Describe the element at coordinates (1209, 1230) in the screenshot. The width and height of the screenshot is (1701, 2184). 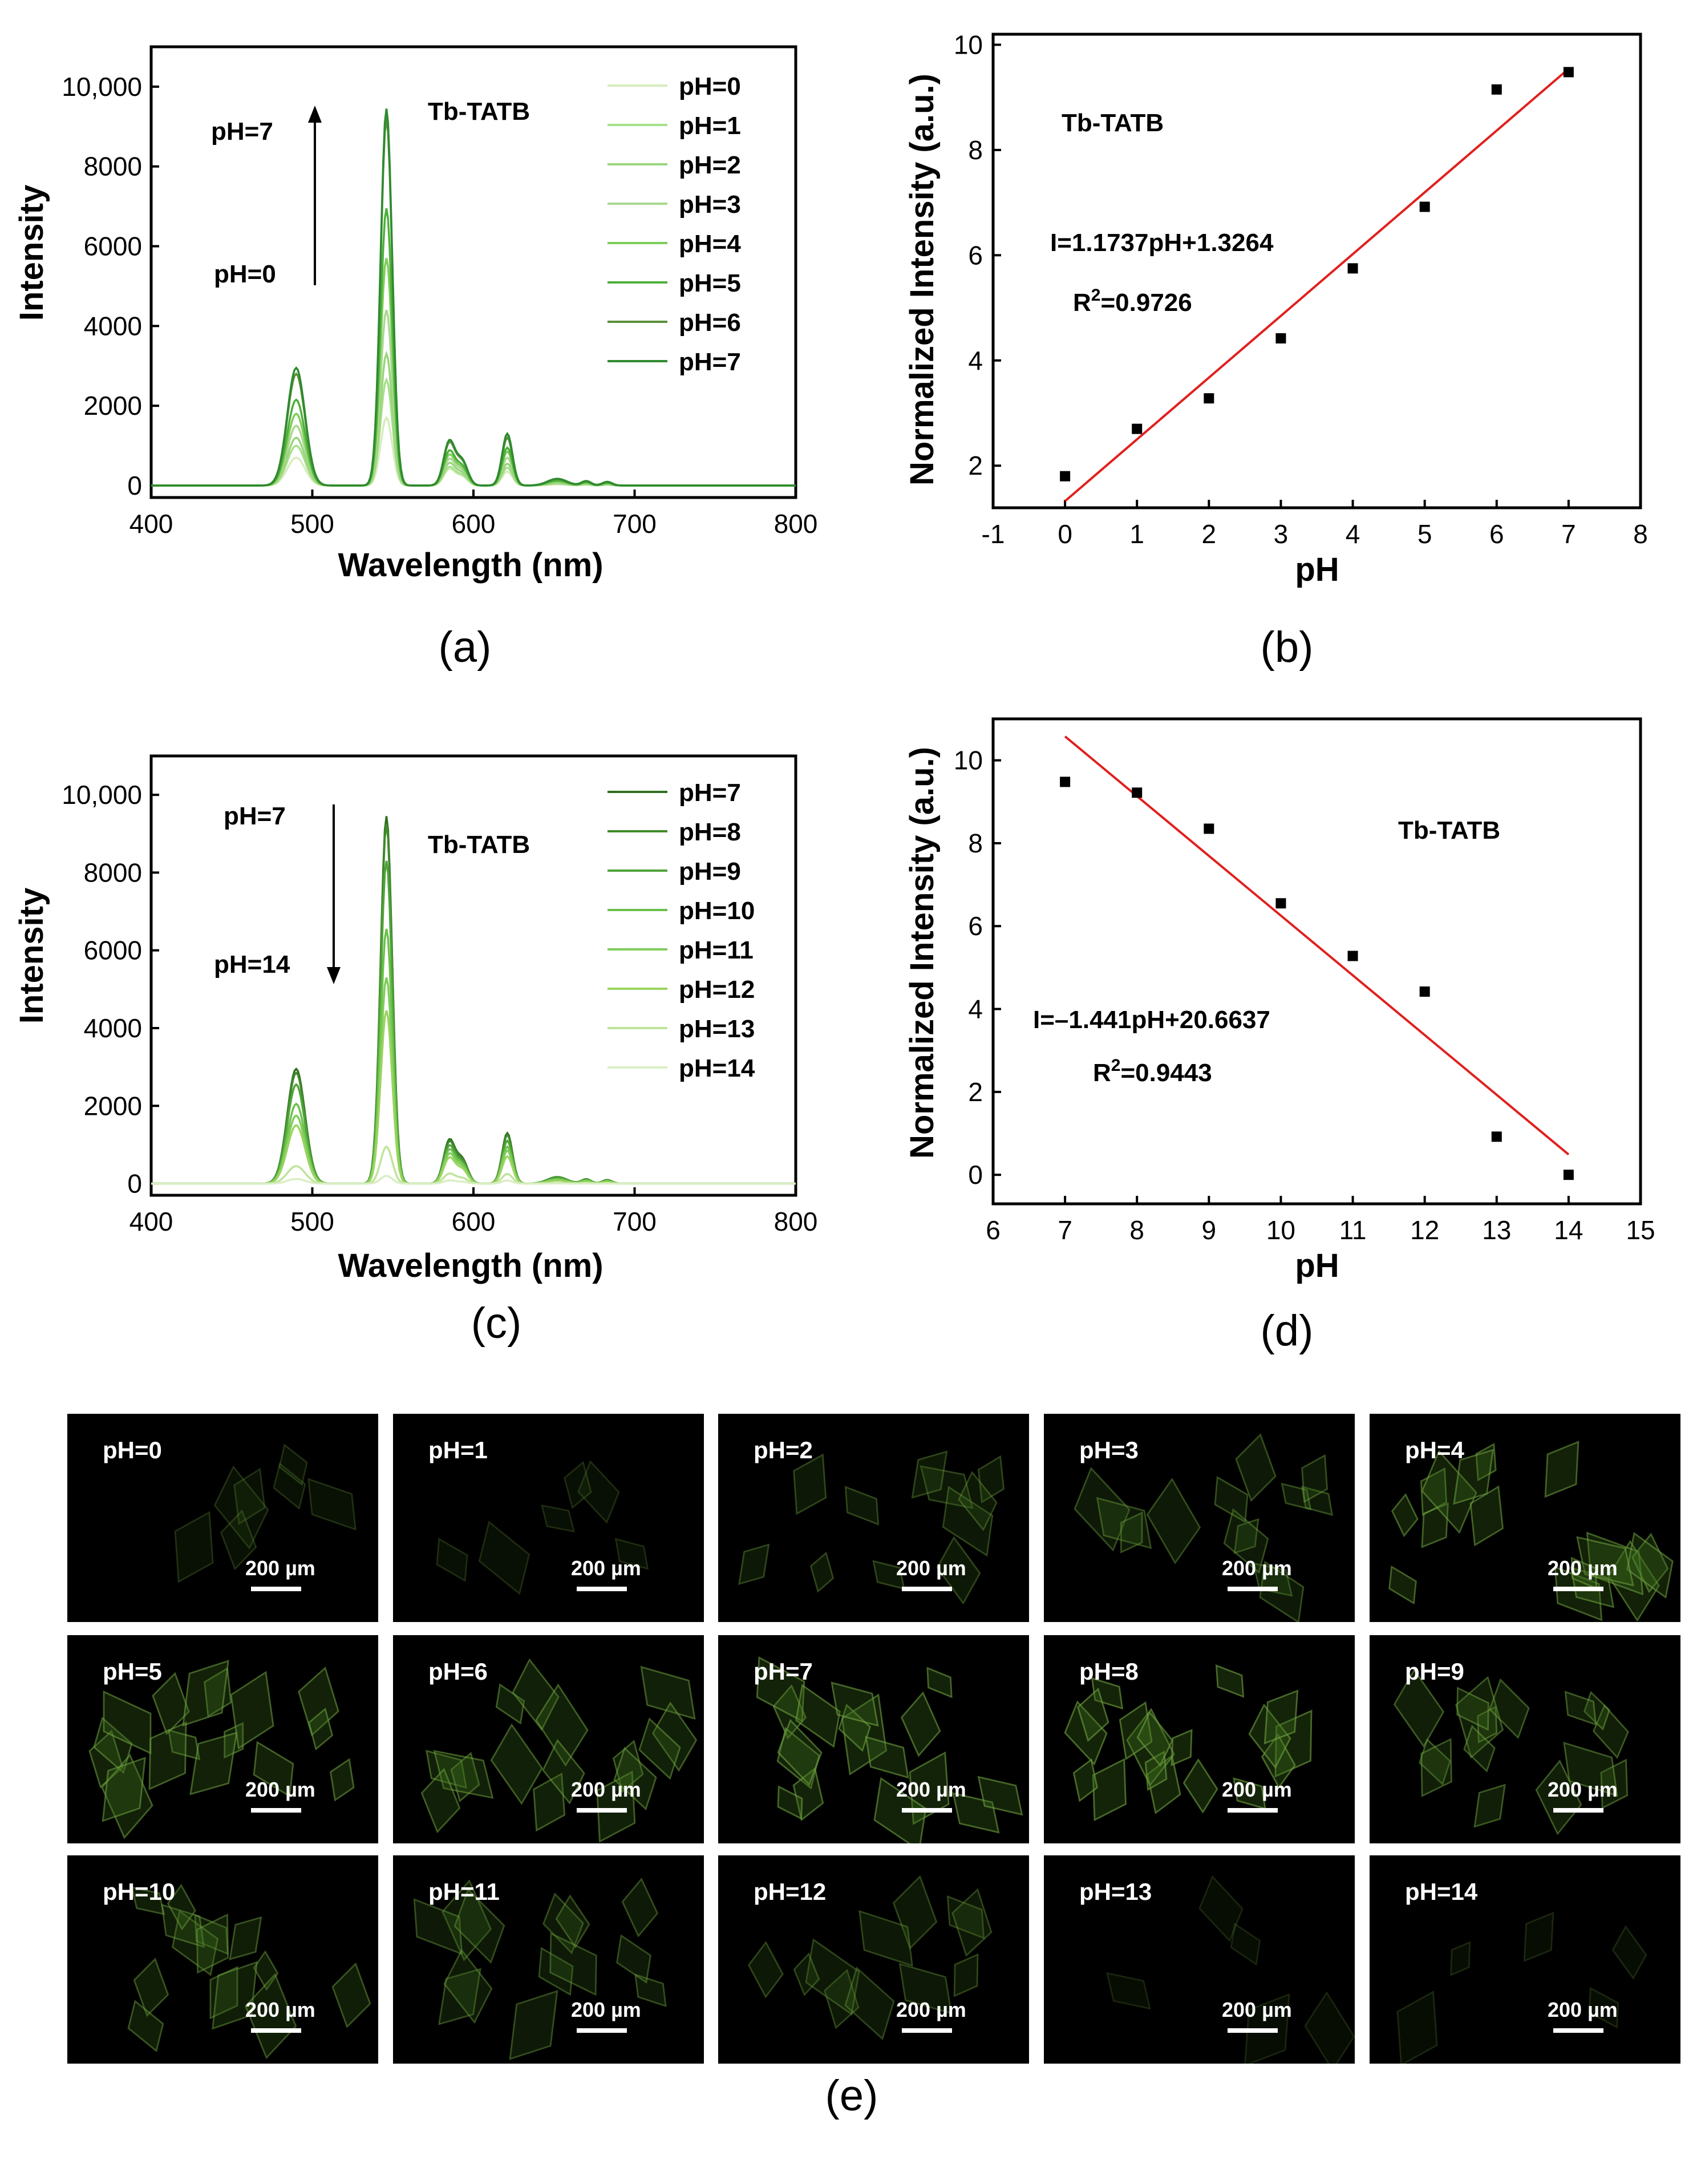
I see `chart-d-xtick-label: 9` at that location.